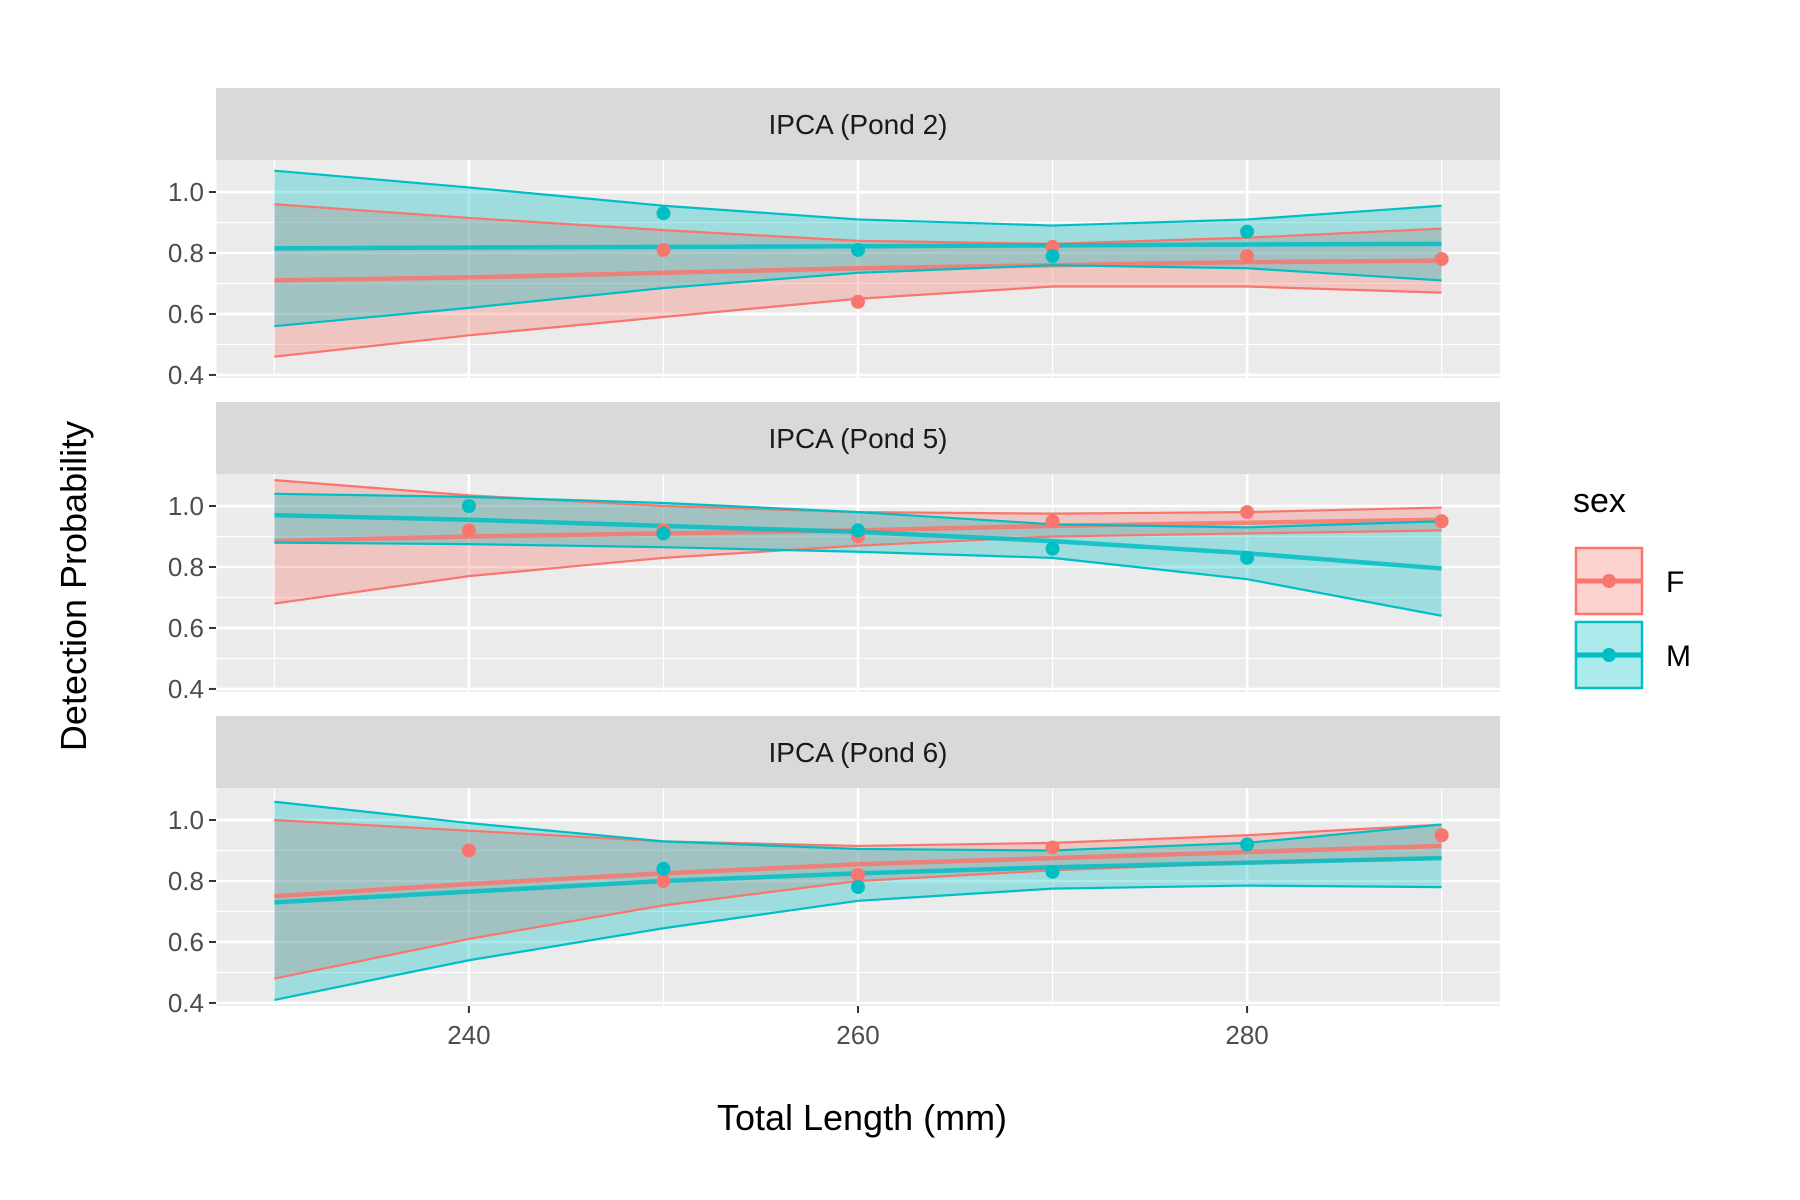  I want to click on legend-label-F: F, so click(1675, 582).